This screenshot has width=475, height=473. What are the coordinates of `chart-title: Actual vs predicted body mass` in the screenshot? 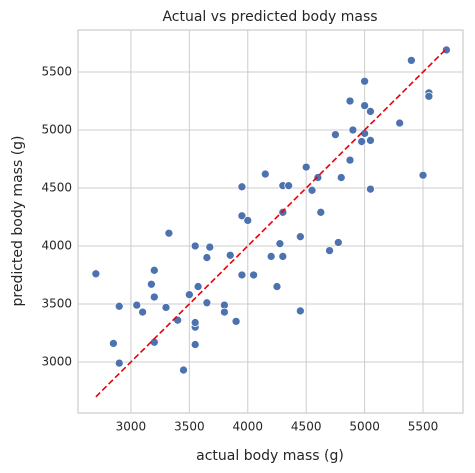 It's located at (269, 17).